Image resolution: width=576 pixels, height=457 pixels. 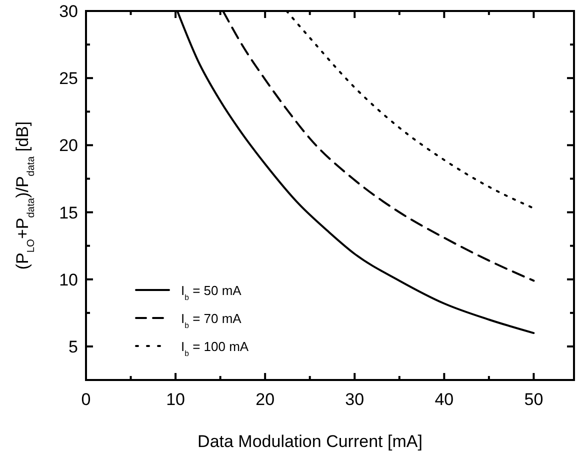 I want to click on y-tick-label: 10, so click(x=68, y=280).